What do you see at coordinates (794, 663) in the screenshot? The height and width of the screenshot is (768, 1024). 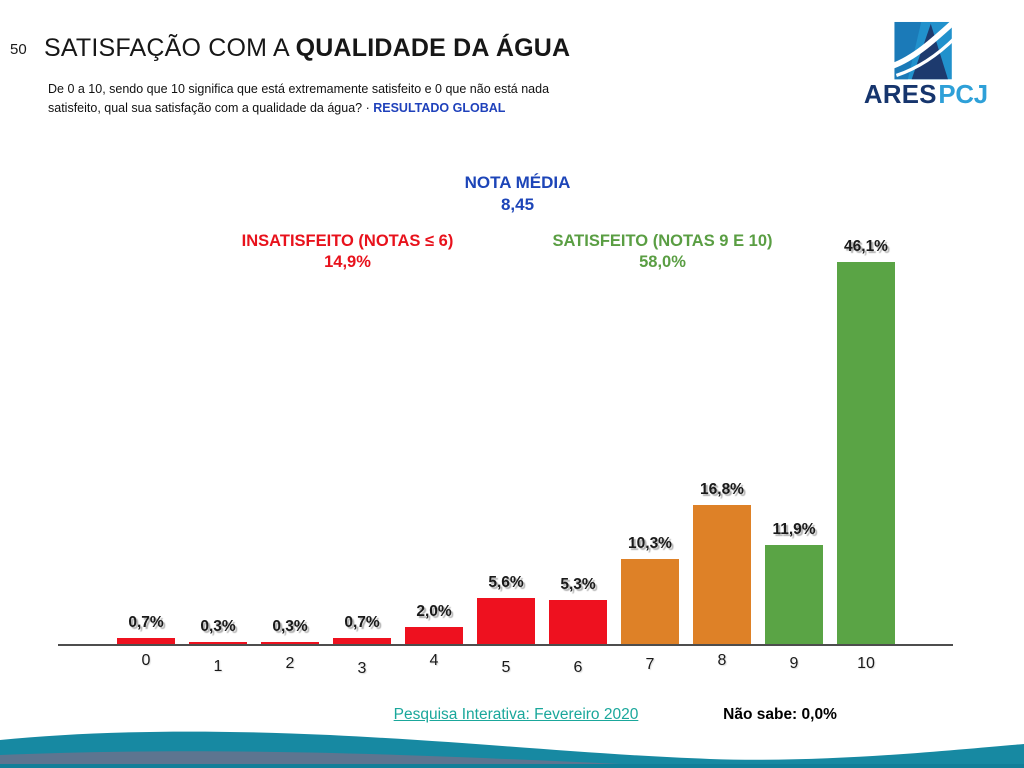 I see `x-tick-label: 9` at bounding box center [794, 663].